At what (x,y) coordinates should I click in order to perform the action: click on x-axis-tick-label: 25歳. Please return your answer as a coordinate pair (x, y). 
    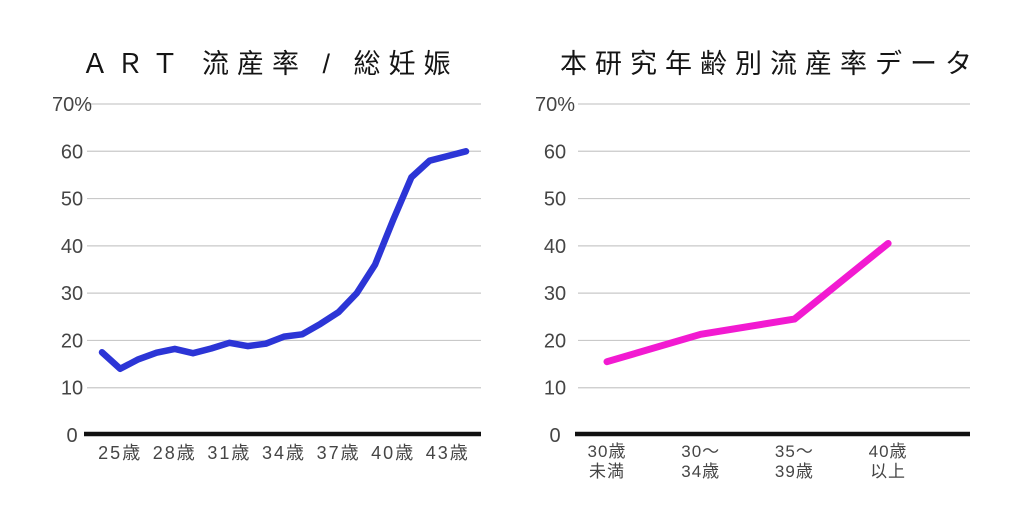
    Looking at the image, I should click on (120, 453).